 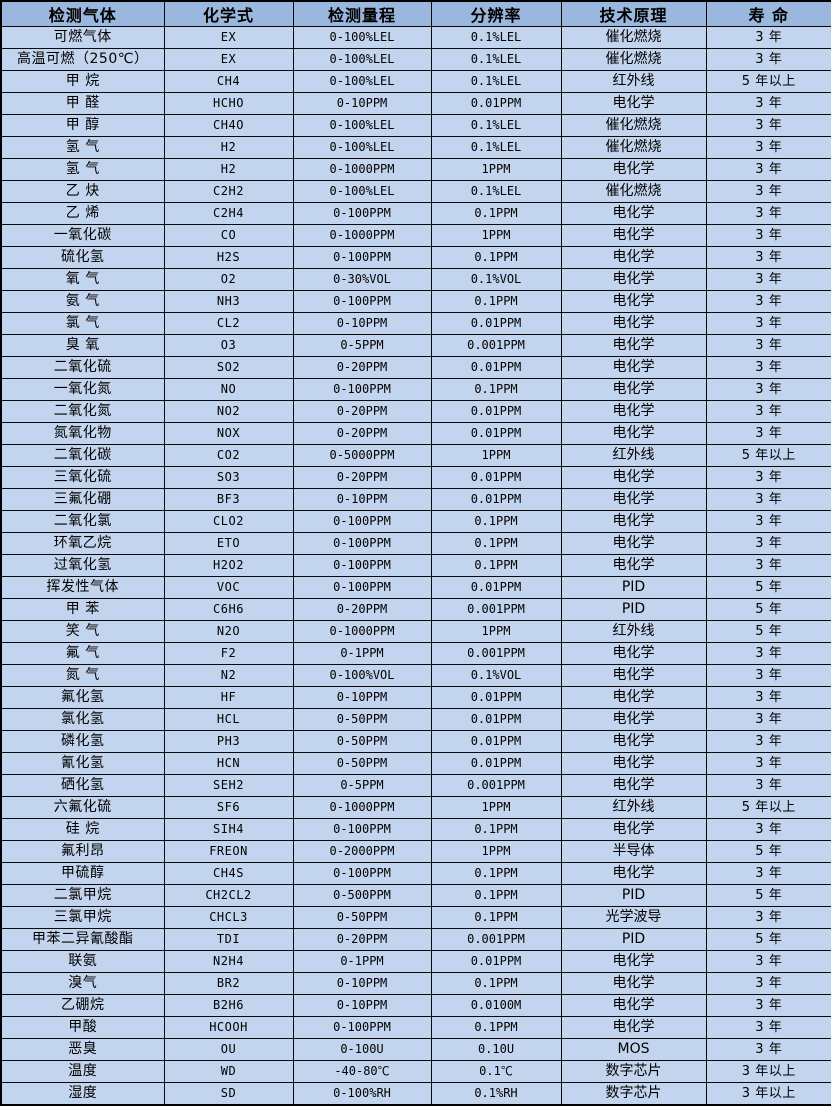 I want to click on table-row: 磷化氢 PH3 0-50PPM 0.01PPM 电化学 3 年, so click(x=415, y=741).